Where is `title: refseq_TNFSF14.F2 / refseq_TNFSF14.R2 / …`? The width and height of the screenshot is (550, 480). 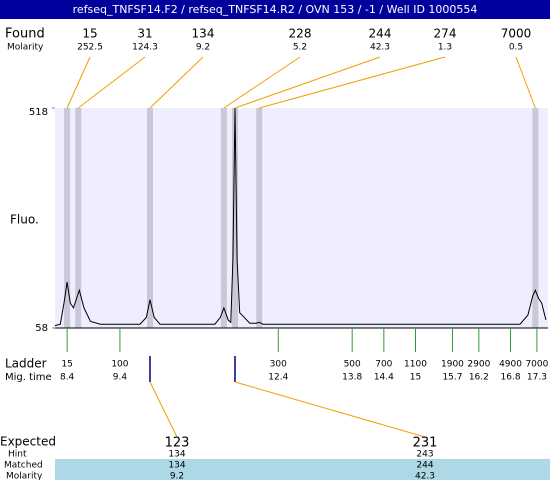
title: refseq_TNFSF14.F2 / refseq_TNFSF14.R2 / … is located at coordinates (275, 9).